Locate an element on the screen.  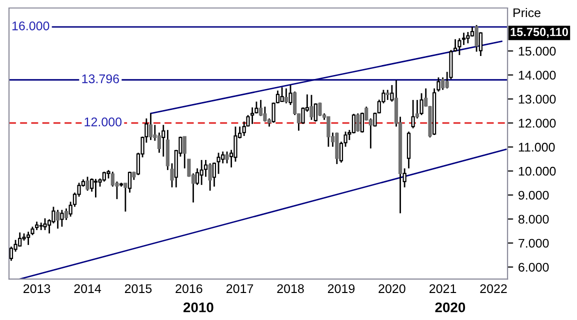
y-tick-label: 12.000 is located at coordinates (537, 123).